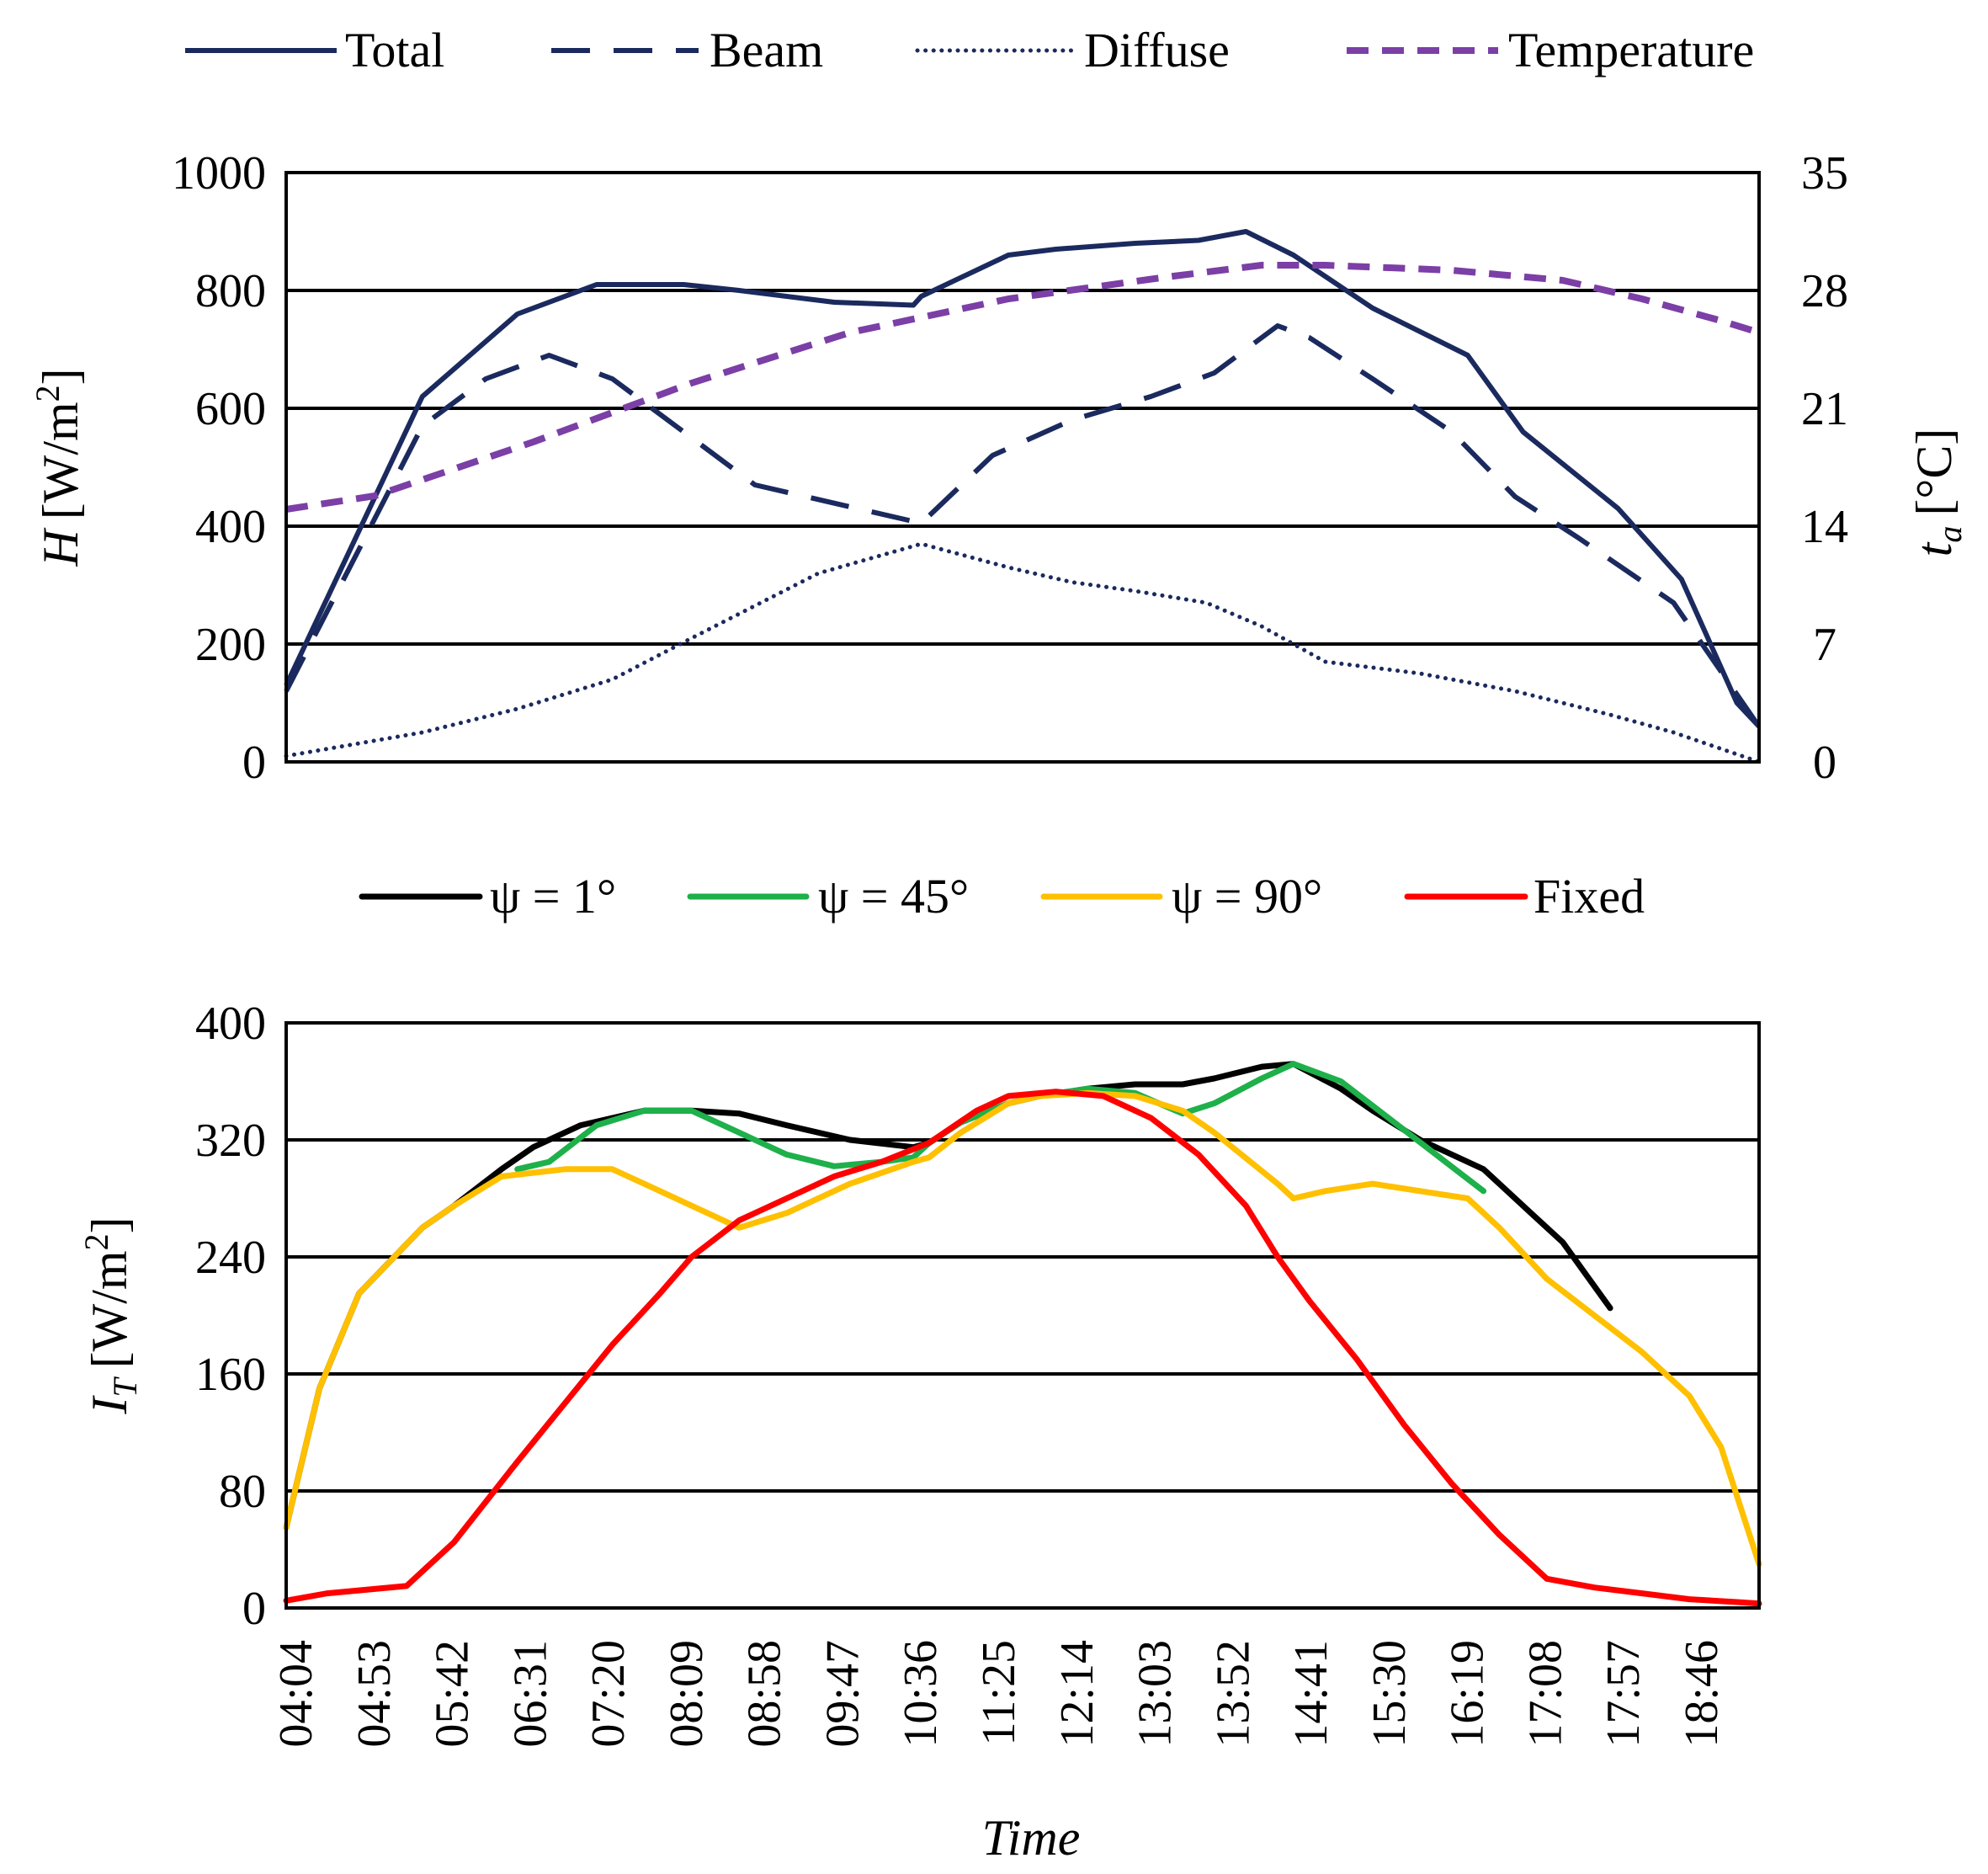 This screenshot has width=1988, height=1874. What do you see at coordinates (999, 1693) in the screenshot?
I see `x-tick-label: 11:25` at bounding box center [999, 1693].